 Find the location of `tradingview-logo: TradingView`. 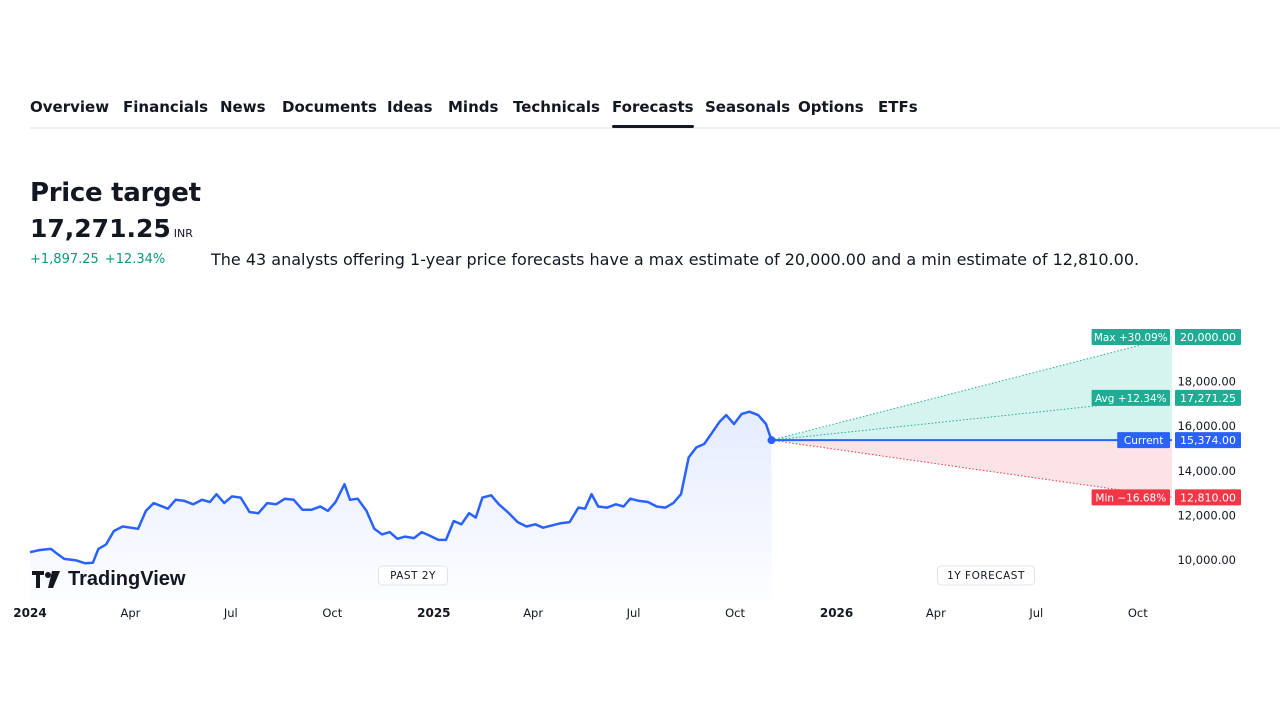

tradingview-logo: TradingView is located at coordinates (108, 579).